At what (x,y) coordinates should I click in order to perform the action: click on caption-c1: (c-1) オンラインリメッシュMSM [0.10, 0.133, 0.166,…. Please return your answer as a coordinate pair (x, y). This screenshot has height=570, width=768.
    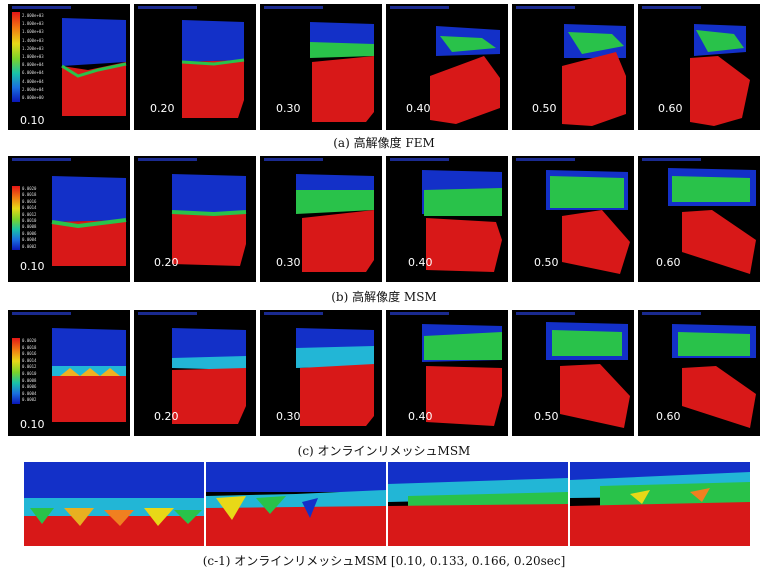
    Looking at the image, I should click on (384, 561).